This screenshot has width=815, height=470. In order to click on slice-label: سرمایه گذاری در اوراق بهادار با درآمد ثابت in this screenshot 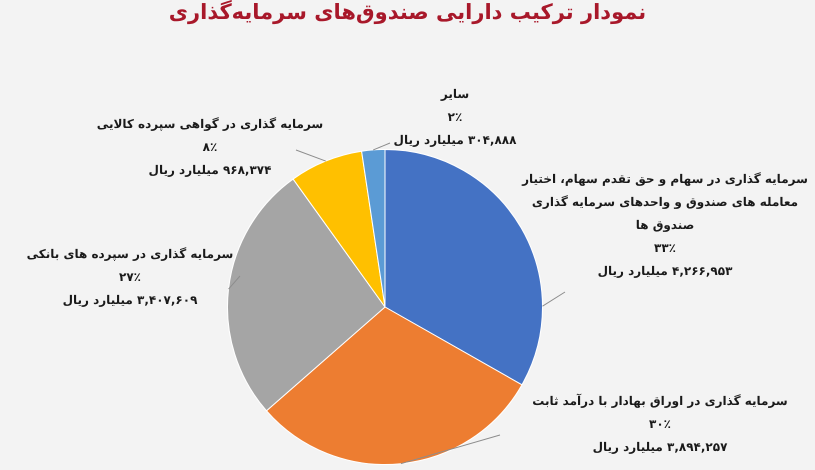, I will do `click(660, 400)`.